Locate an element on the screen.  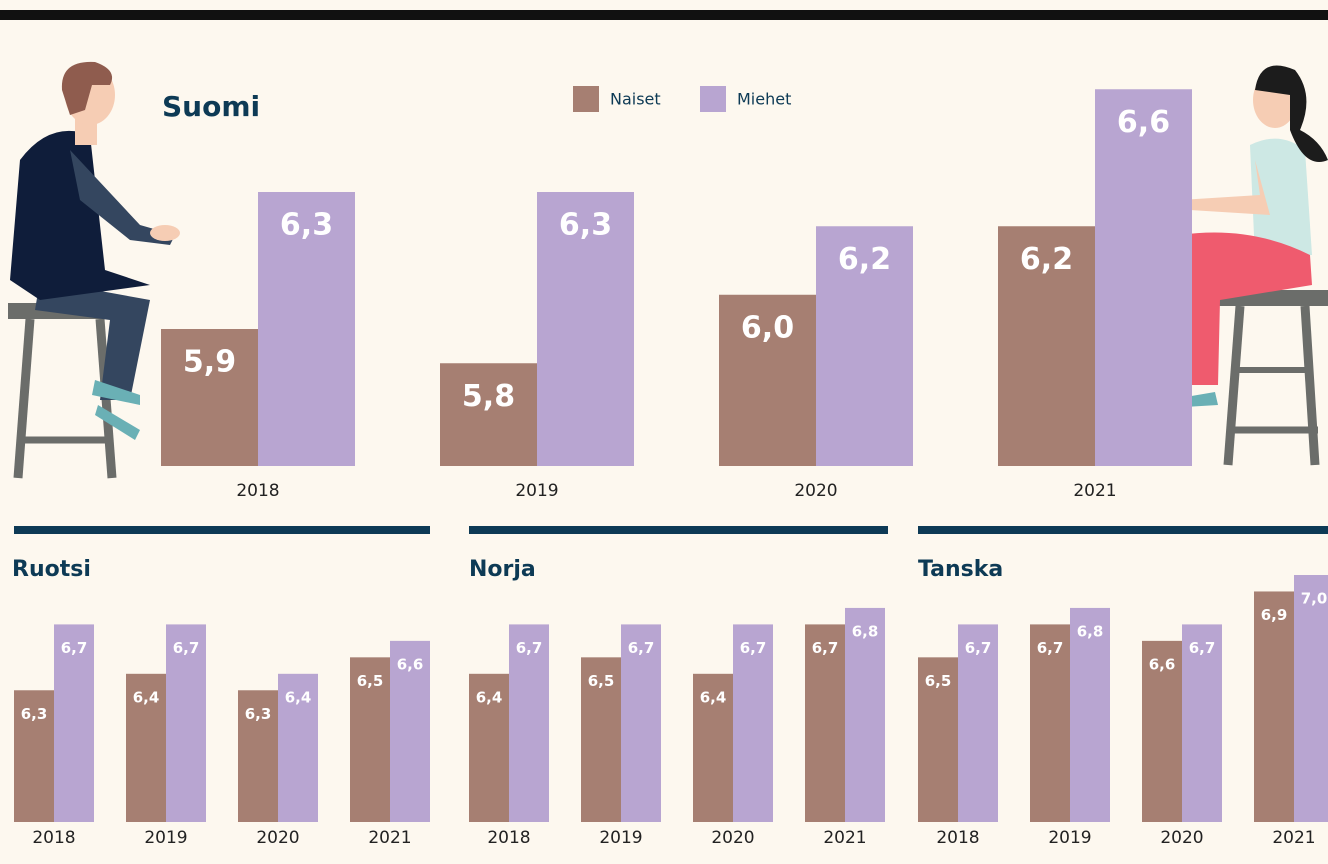
top-rule is located at coordinates (664, 15).